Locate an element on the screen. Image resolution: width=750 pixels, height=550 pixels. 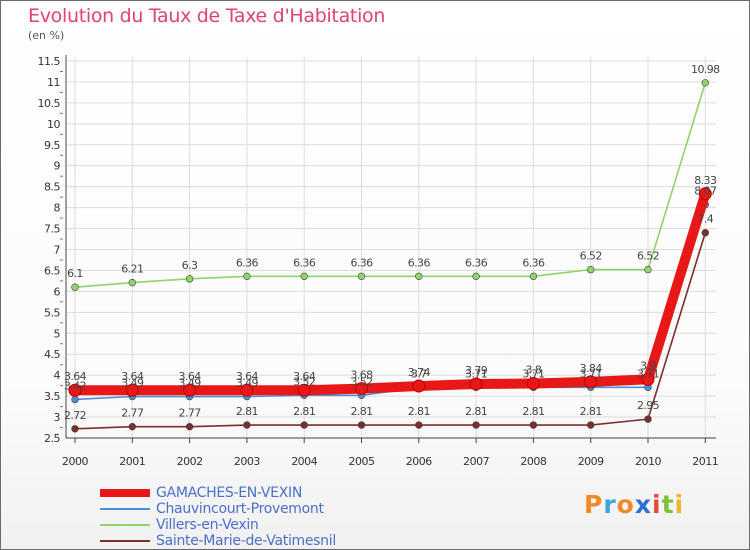
legend-label-gamaches: GAMACHES-EN-VEXIN is located at coordinates (229, 493).